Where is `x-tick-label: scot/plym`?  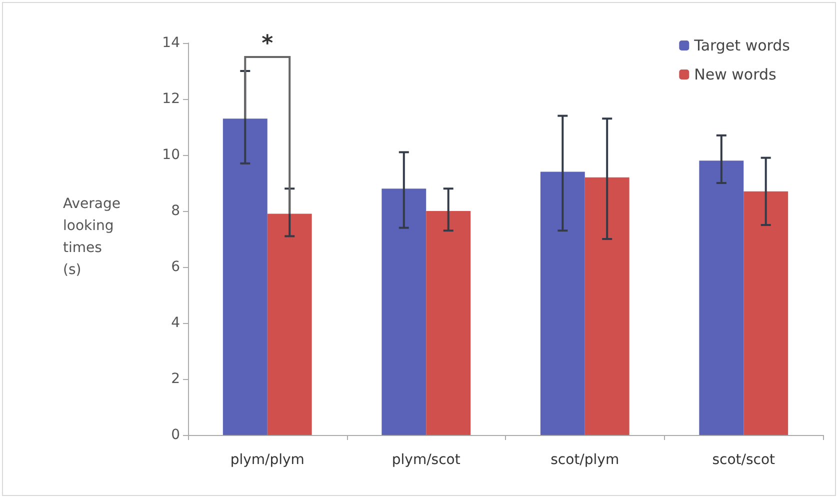
x-tick-label: scot/plym is located at coordinates (585, 460).